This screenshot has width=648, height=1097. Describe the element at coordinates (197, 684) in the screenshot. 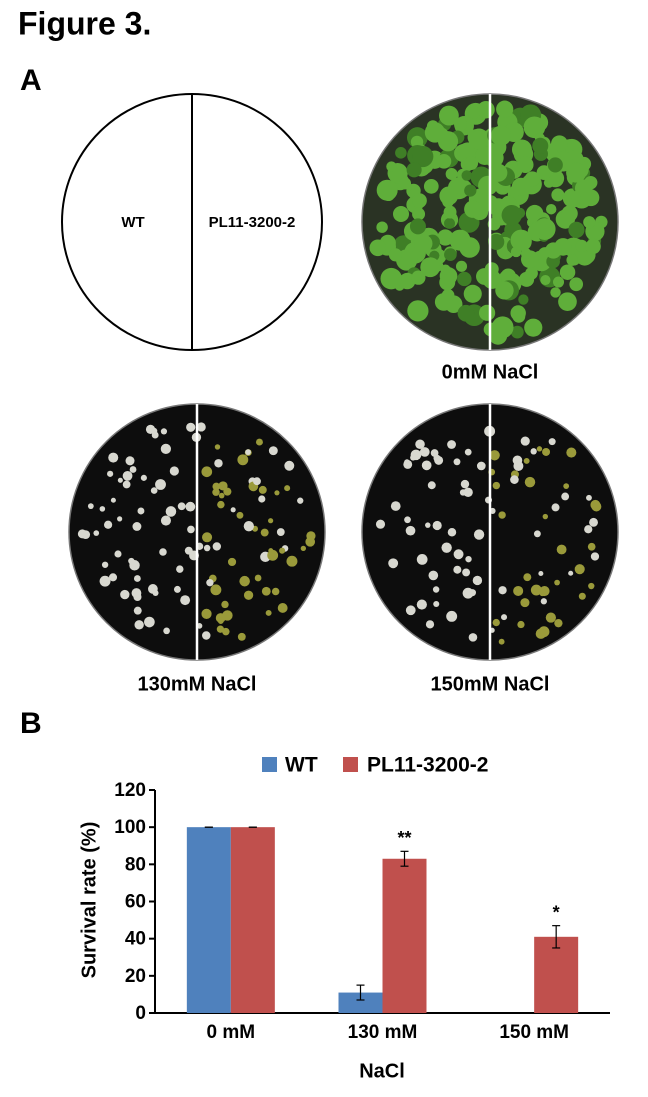

I see `plate-label: 130mM NaCl` at that location.